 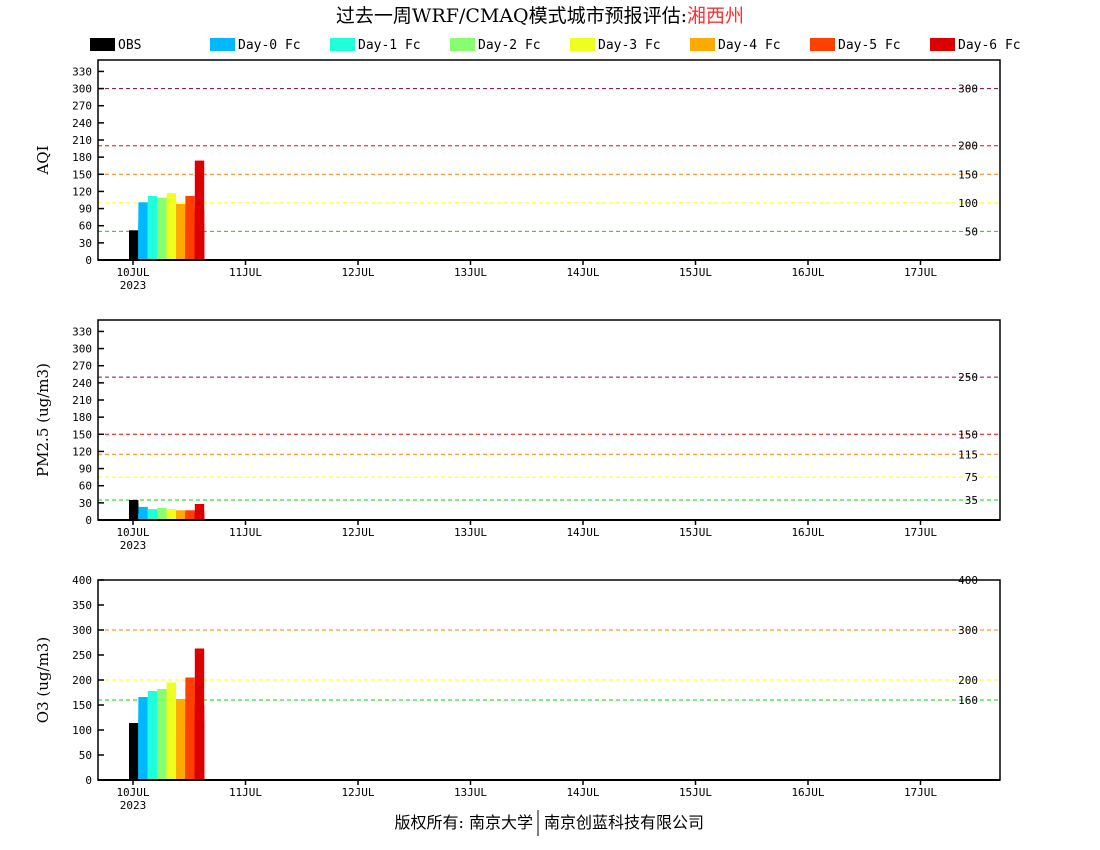 What do you see at coordinates (82, 383) in the screenshot?
I see `y-tick-label: 240` at bounding box center [82, 383].